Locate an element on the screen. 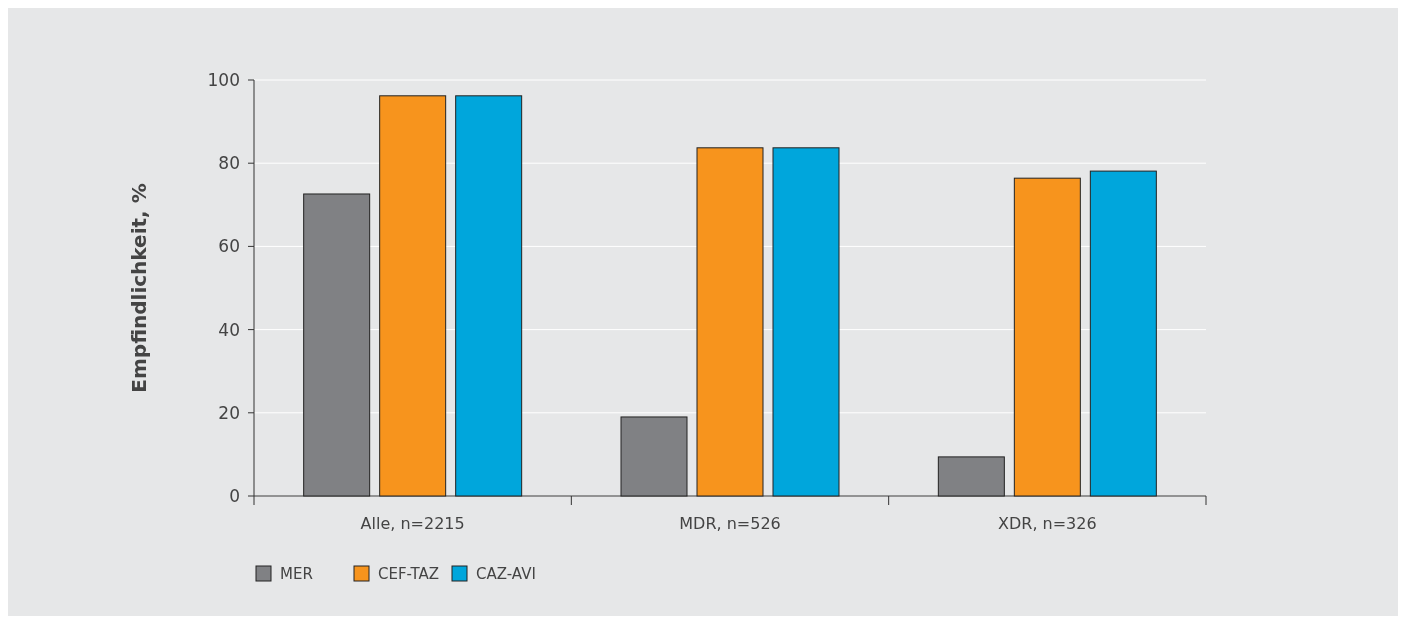 This screenshot has width=1405, height=623. x-tick-label: XDR, n=326 is located at coordinates (1047, 523).